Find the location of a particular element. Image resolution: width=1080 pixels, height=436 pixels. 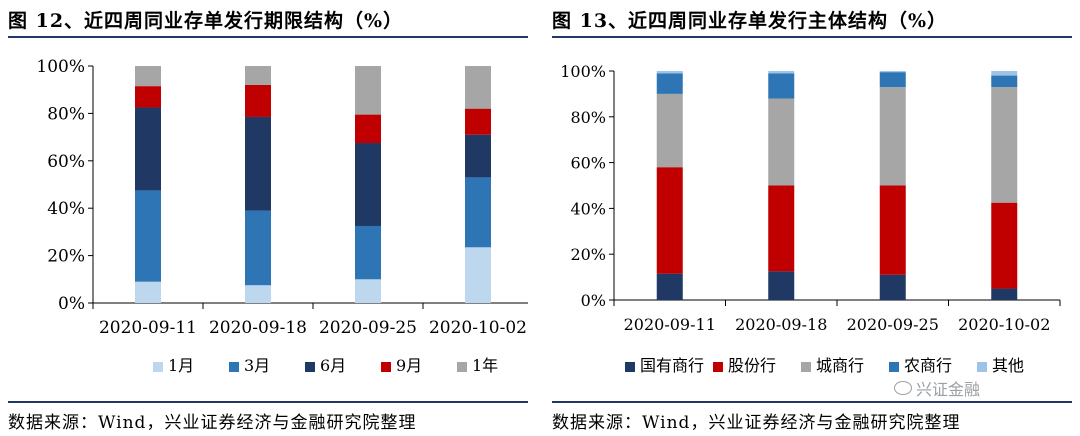

legend-label: 股份行 is located at coordinates (752, 365).